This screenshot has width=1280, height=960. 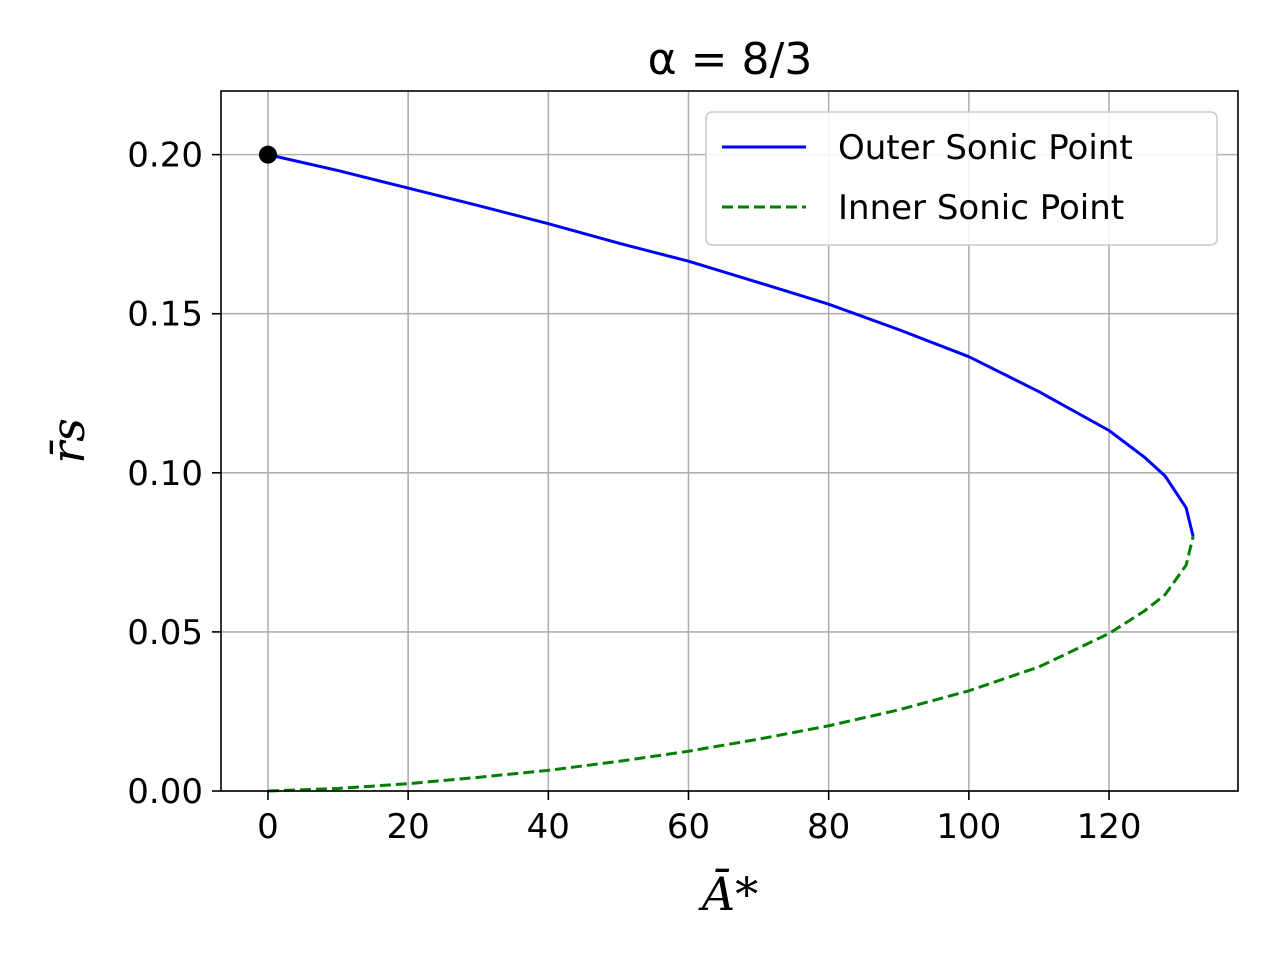 I want to click on legend-label: Outer Sonic Point, so click(x=985, y=148).